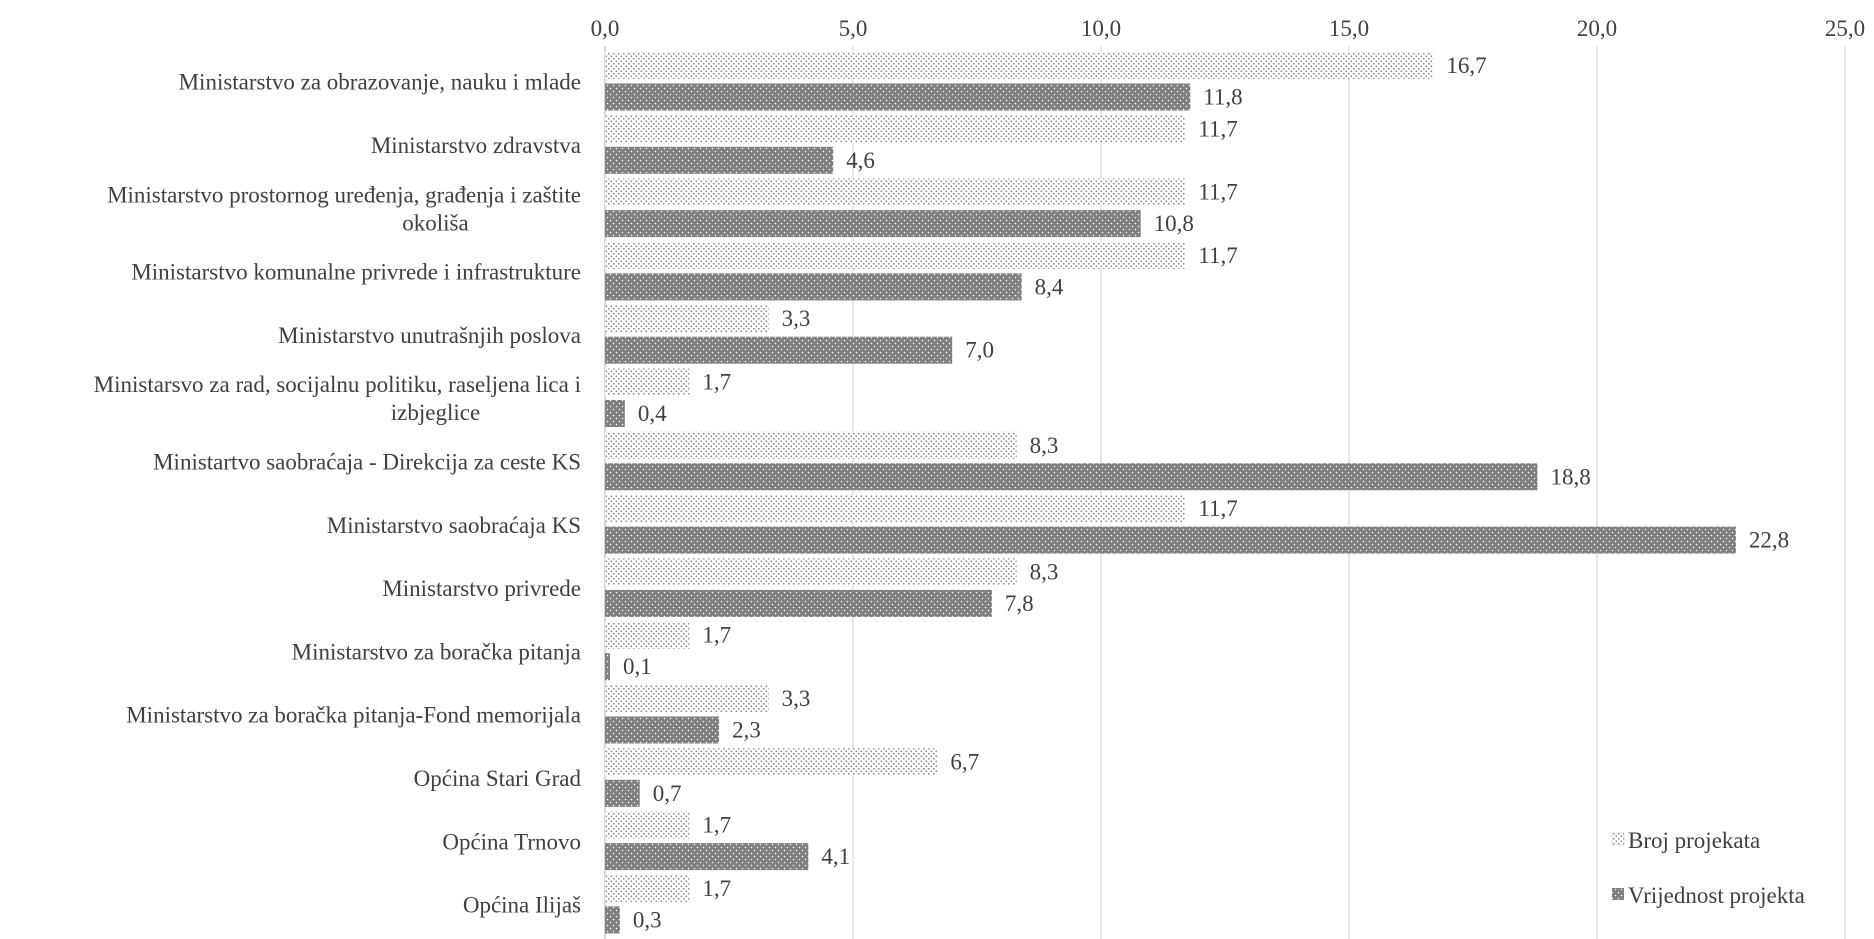  What do you see at coordinates (860, 160) in the screenshot?
I see `data-label: 4,6` at bounding box center [860, 160].